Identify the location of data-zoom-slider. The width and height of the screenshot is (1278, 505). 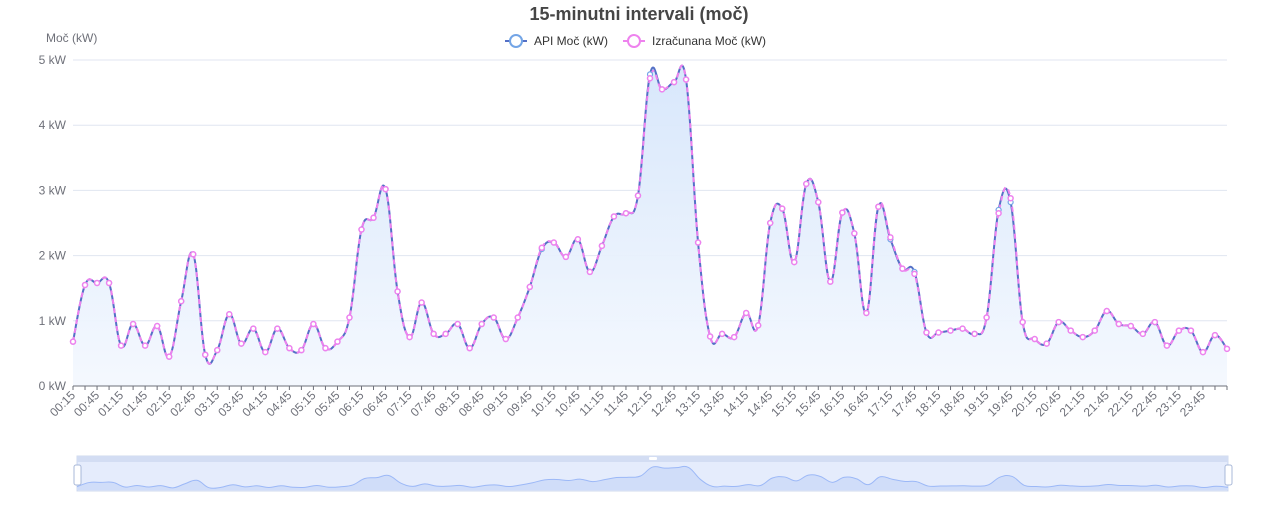
(653, 473).